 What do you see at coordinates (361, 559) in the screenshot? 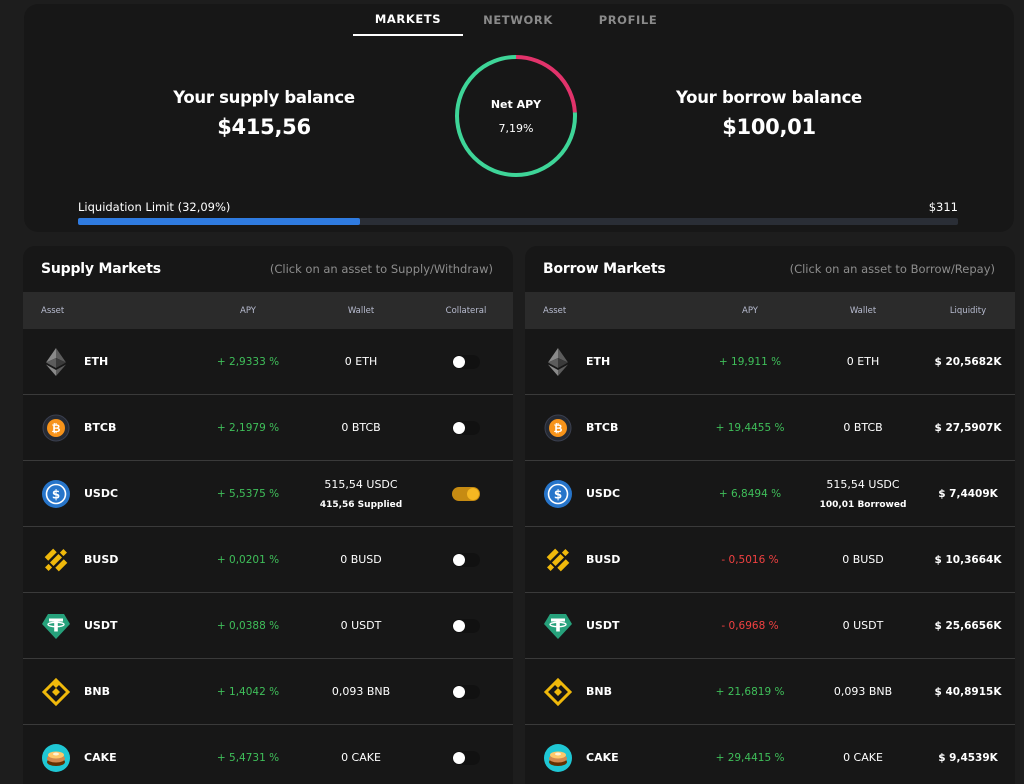
I see `wallet-balance: 0 BUSD` at bounding box center [361, 559].